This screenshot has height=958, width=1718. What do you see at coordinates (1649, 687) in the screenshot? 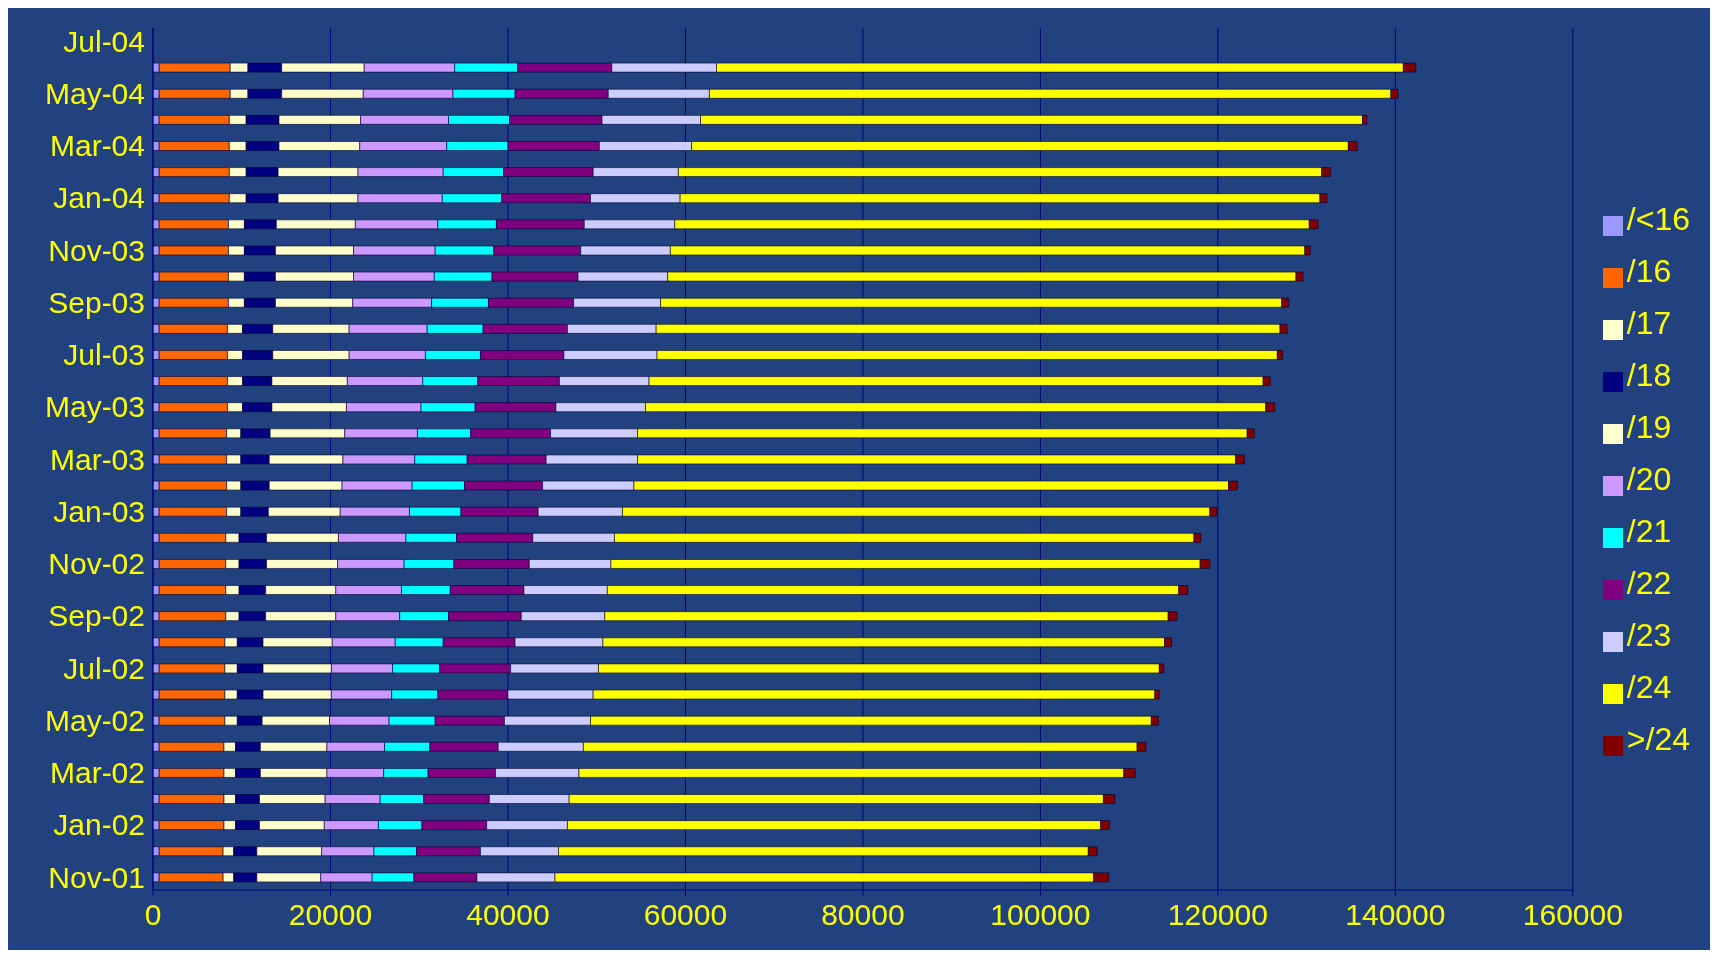
I see `legend-label: /24` at bounding box center [1649, 687].